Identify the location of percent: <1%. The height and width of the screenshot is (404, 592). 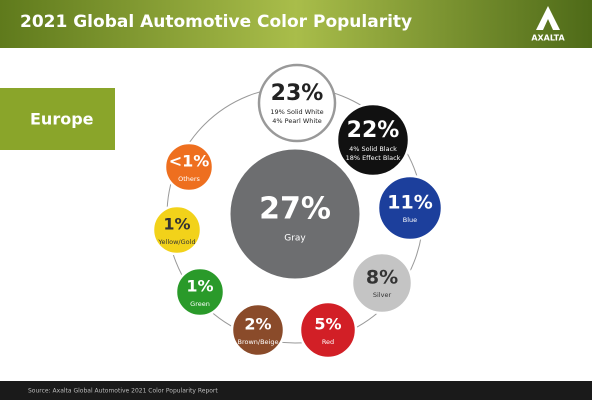
(189, 161).